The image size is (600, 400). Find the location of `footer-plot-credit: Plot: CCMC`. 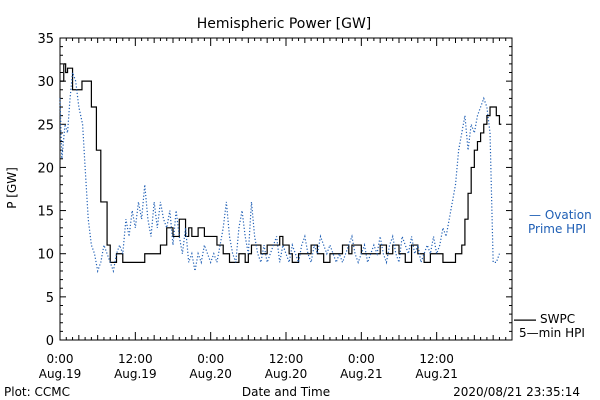

footer-plot-credit: Plot: CCMC is located at coordinates (37, 392).